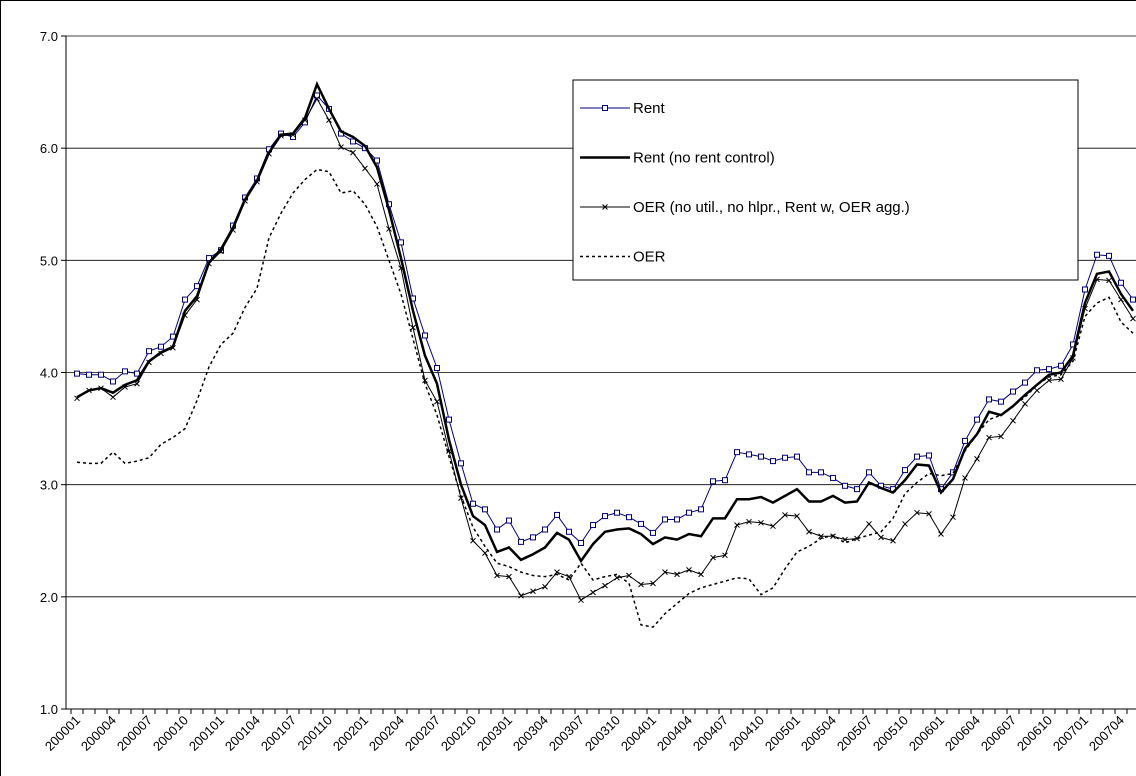 The height and width of the screenshot is (776, 1136). I want to click on x-tick-label: 200504, so click(818, 733).